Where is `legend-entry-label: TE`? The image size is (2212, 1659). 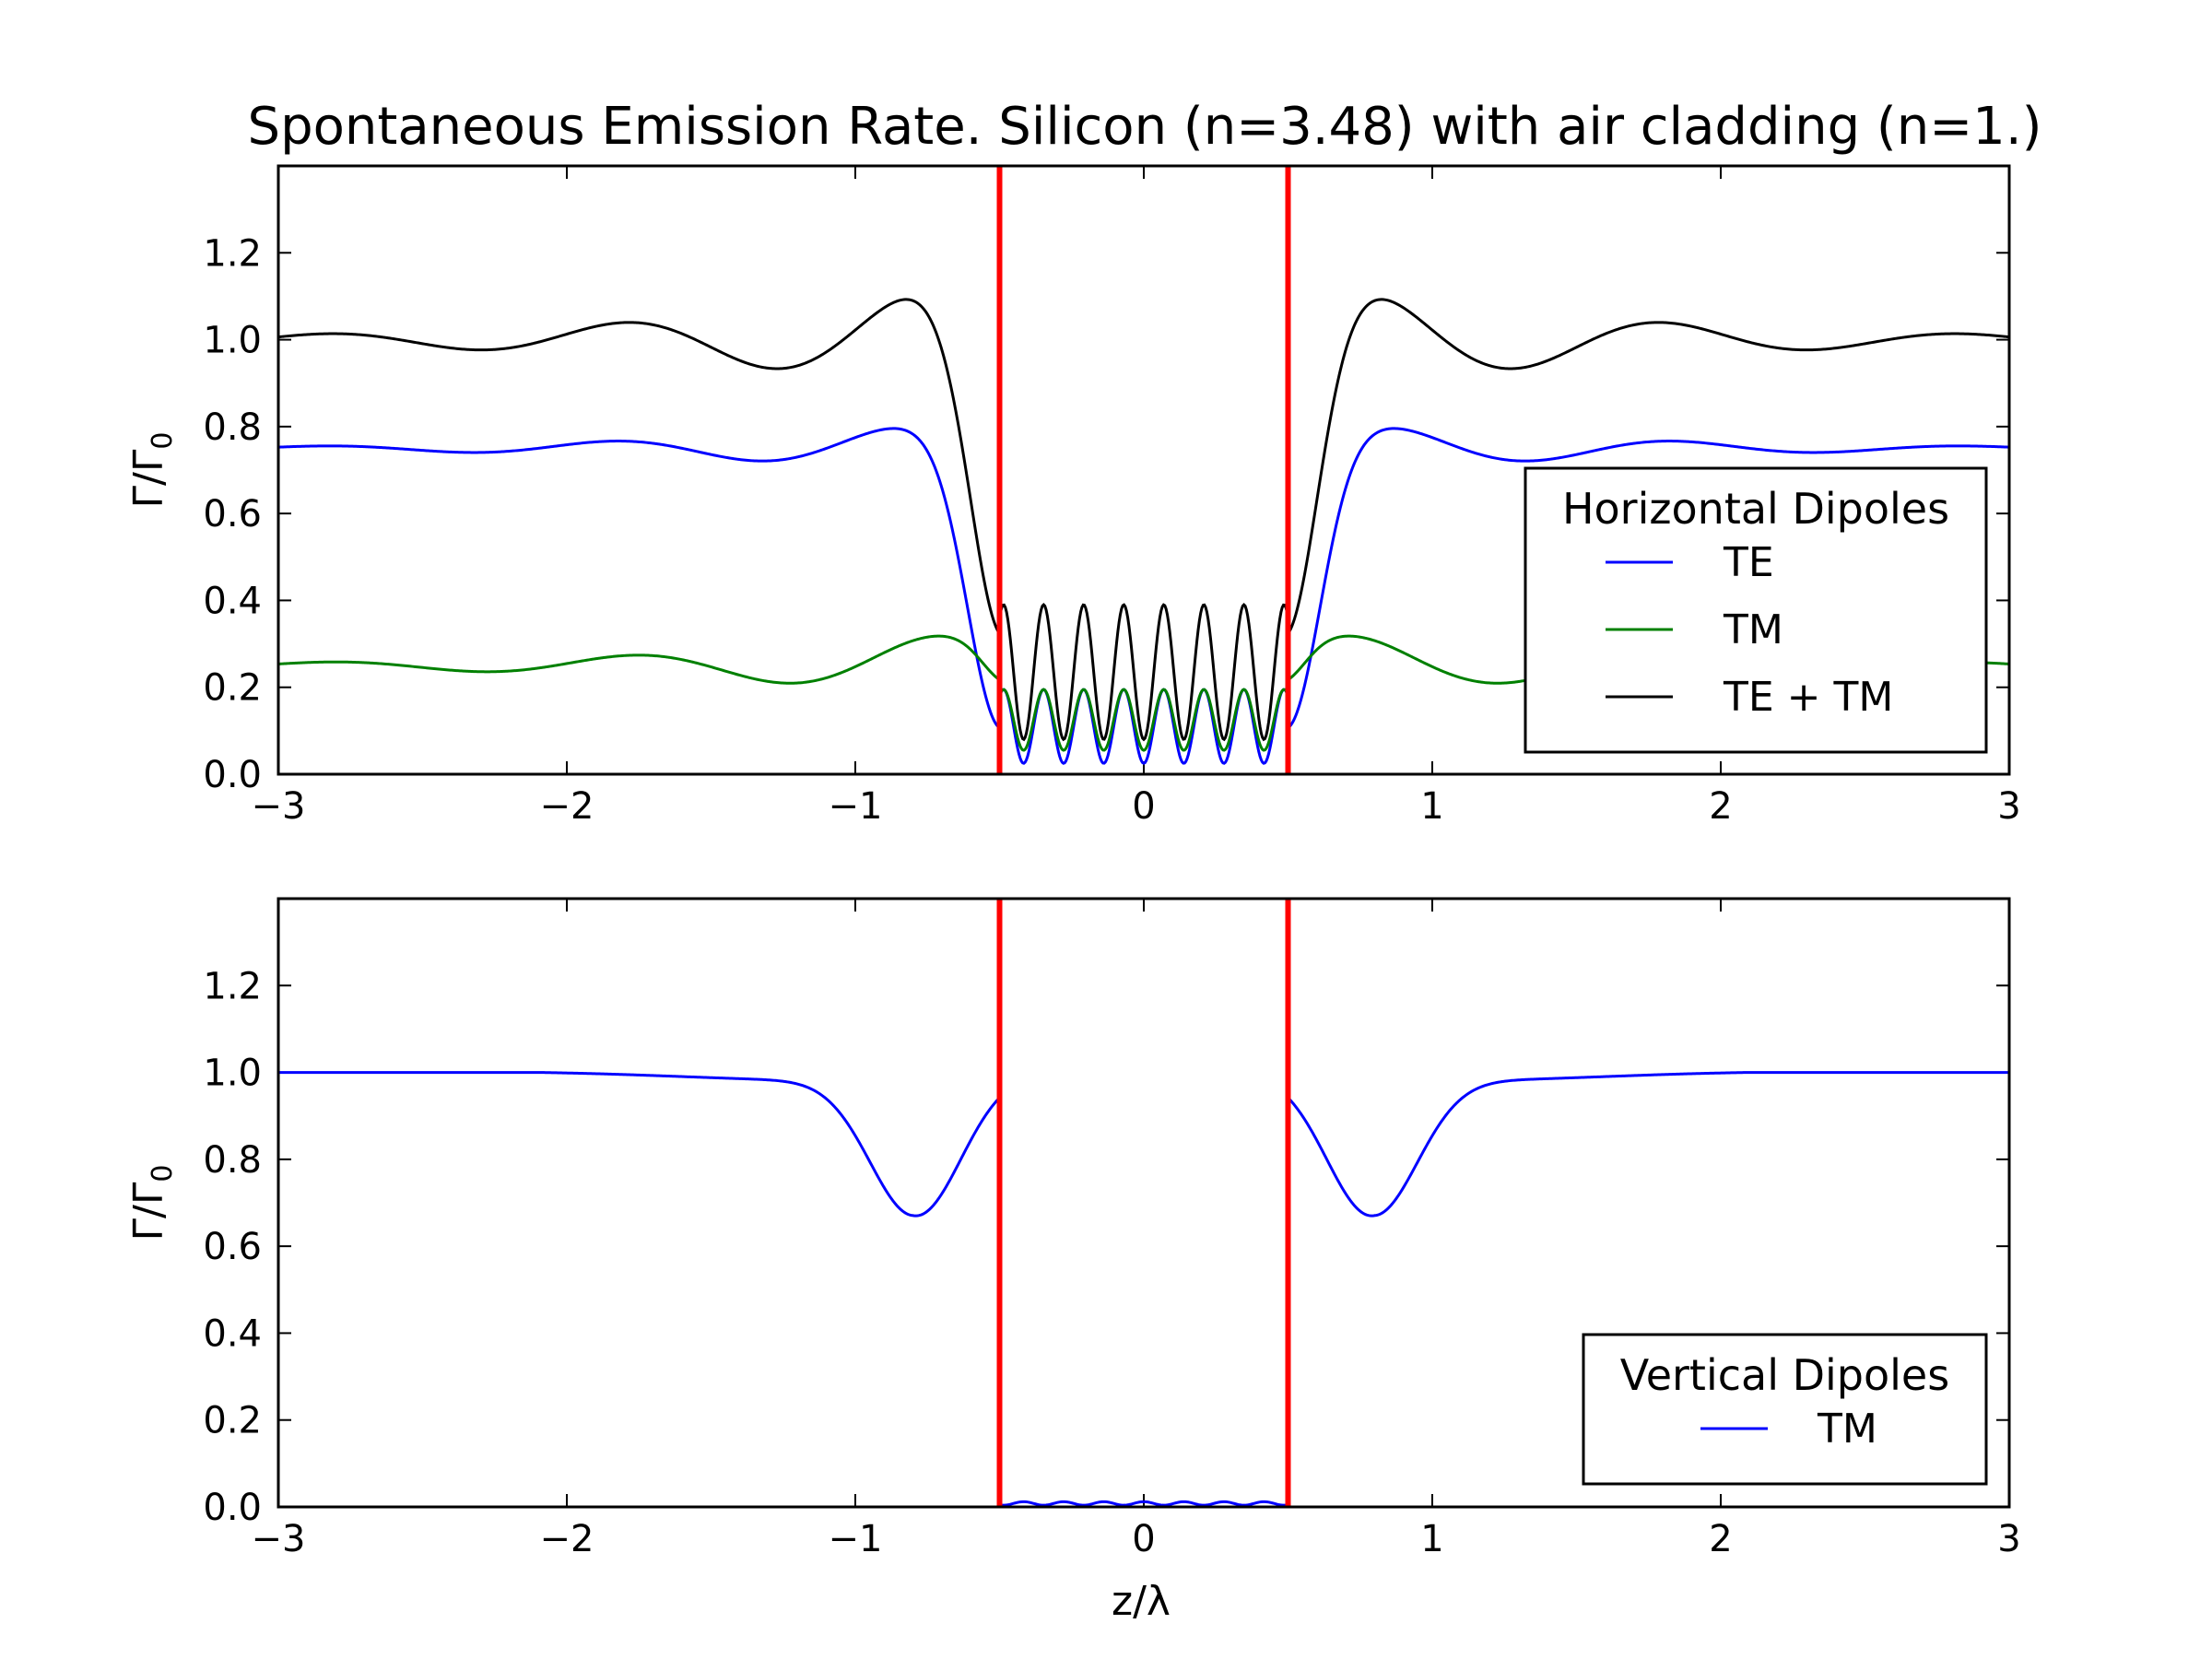 legend-entry-label: TE is located at coordinates (1748, 562).